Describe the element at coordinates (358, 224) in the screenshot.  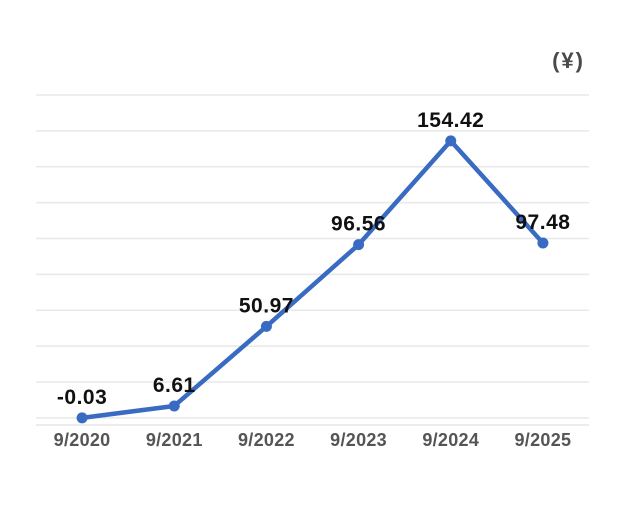
I see `data-point-label: 96.56` at that location.